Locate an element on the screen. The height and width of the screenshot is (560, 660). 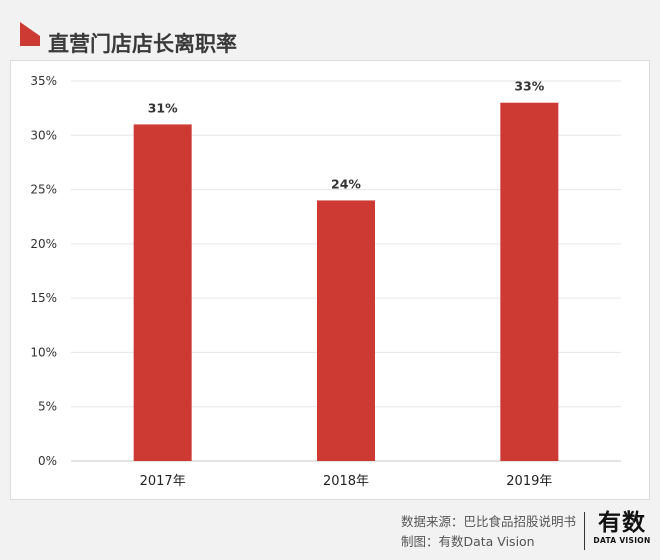
data-label: 24% is located at coordinates (346, 183).